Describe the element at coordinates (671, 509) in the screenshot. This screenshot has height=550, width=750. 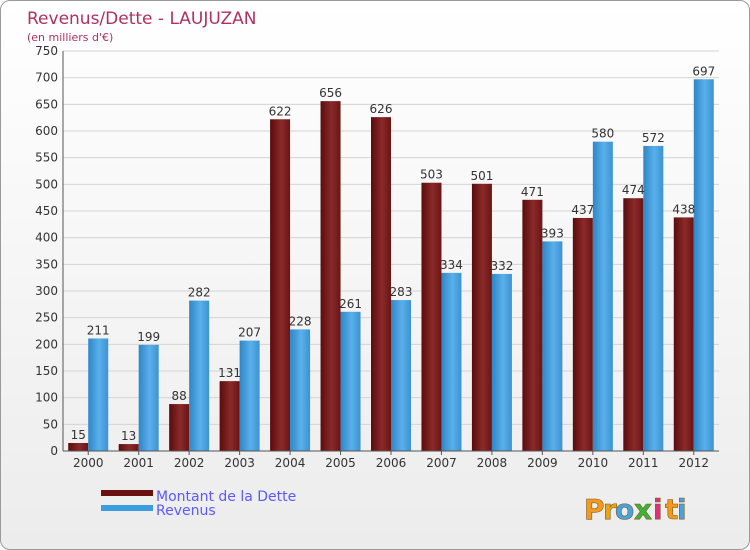
I see `logo-letter: t` at that location.